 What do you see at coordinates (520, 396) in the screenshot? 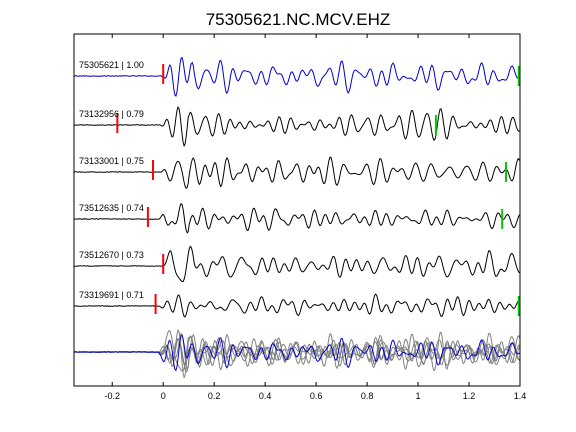
I see `x-tick-label: 1.4` at bounding box center [520, 396].